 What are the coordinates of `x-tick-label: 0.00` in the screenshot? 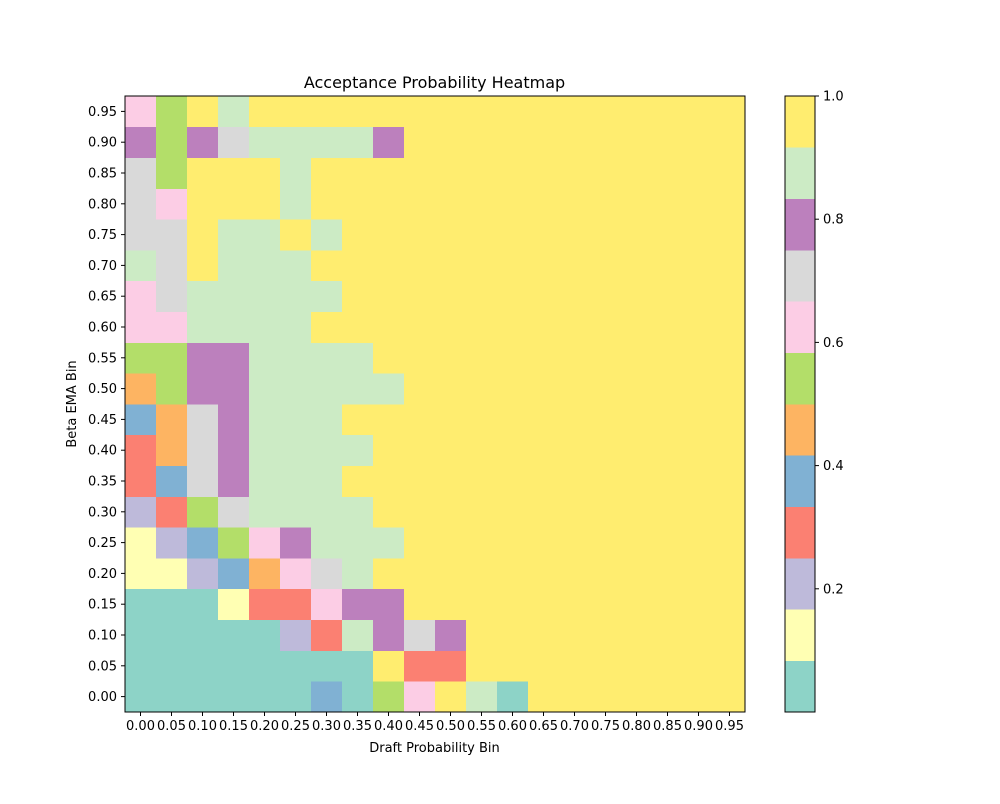 It's located at (140, 726).